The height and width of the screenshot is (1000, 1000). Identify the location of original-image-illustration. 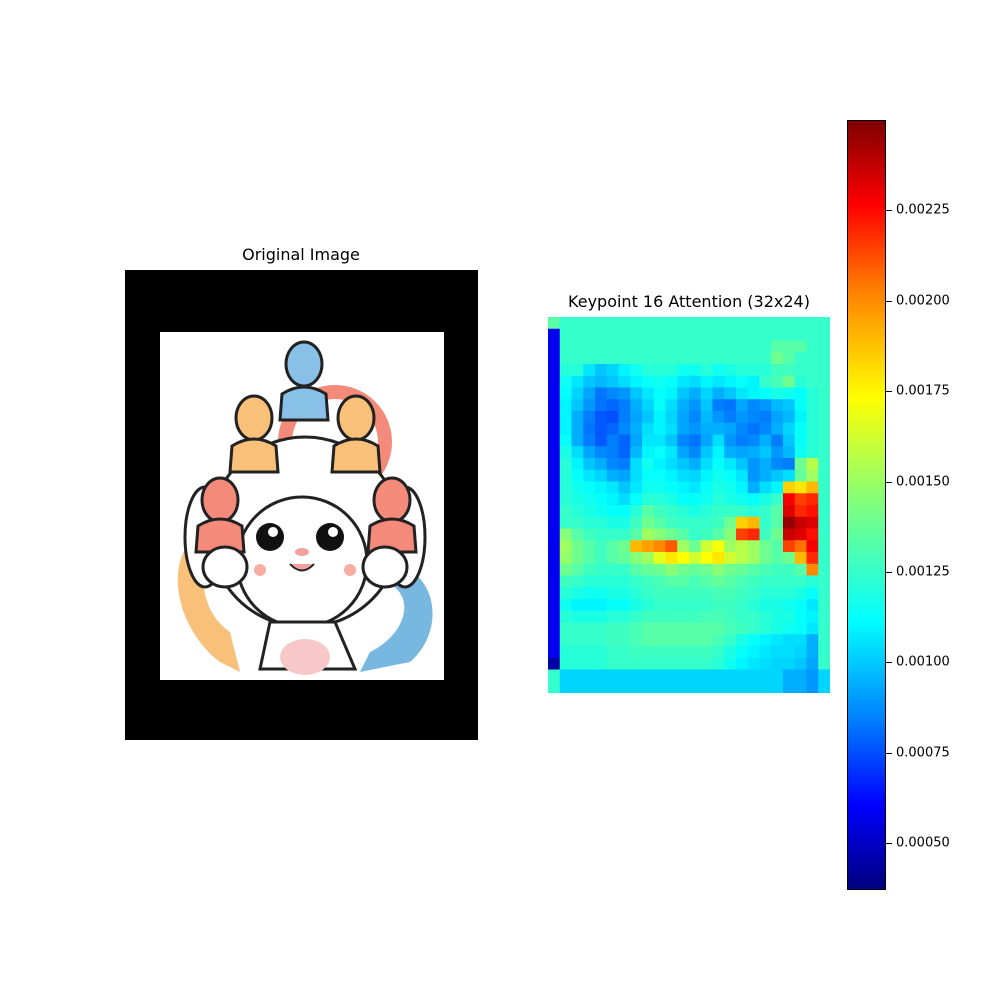
(302, 506).